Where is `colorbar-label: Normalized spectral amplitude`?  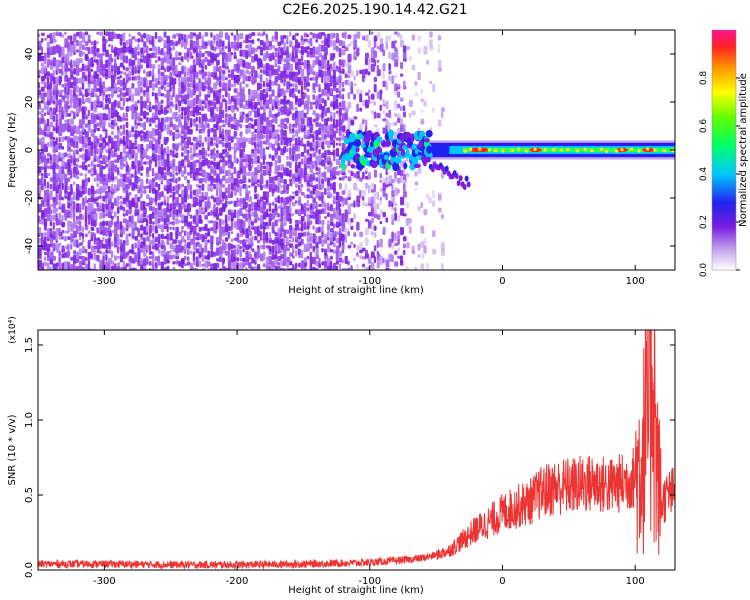 colorbar-label: Normalized spectral amplitude is located at coordinates (743, 150).